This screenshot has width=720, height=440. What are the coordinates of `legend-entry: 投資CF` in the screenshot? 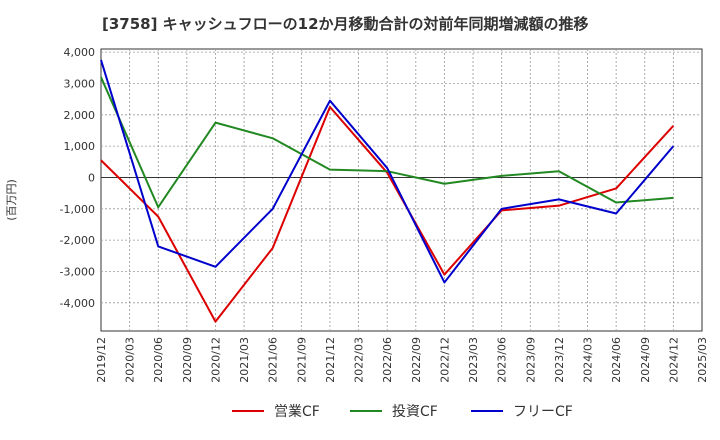 It's located at (415, 412).